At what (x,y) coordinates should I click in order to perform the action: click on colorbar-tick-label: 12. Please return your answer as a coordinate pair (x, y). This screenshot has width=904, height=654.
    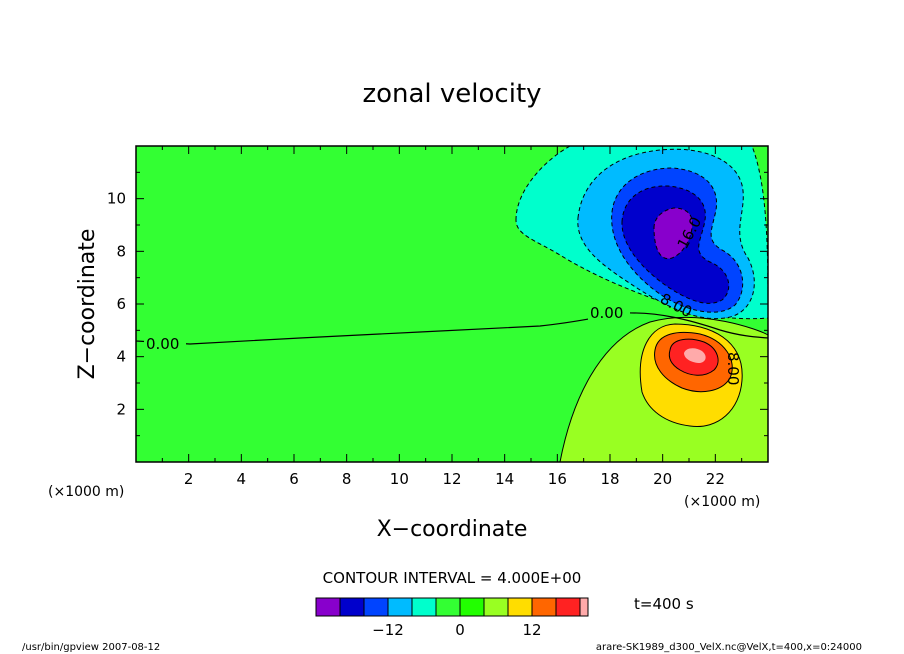
    Looking at the image, I should click on (531, 630).